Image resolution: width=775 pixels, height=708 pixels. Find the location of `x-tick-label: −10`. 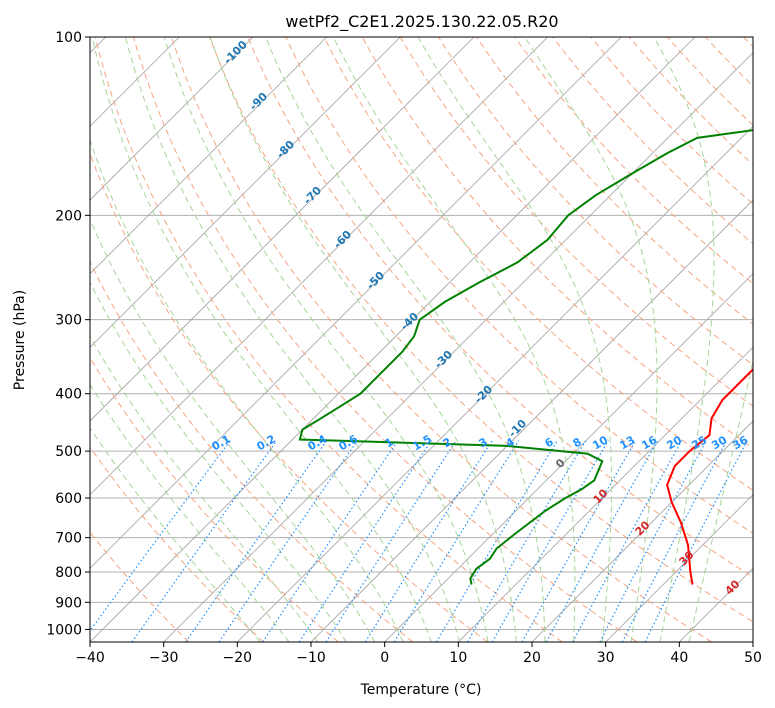

x-tick-label: −10 is located at coordinates (311, 658).